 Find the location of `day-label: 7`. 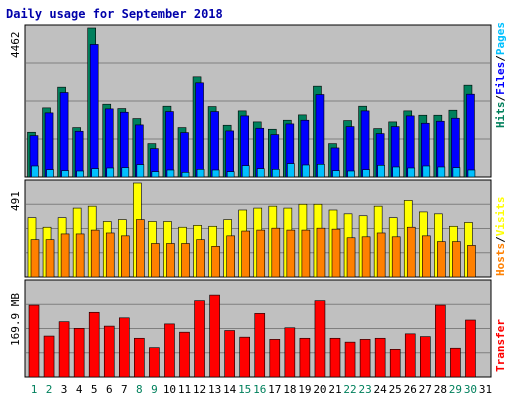

day-label: 7 is located at coordinates (124, 389).